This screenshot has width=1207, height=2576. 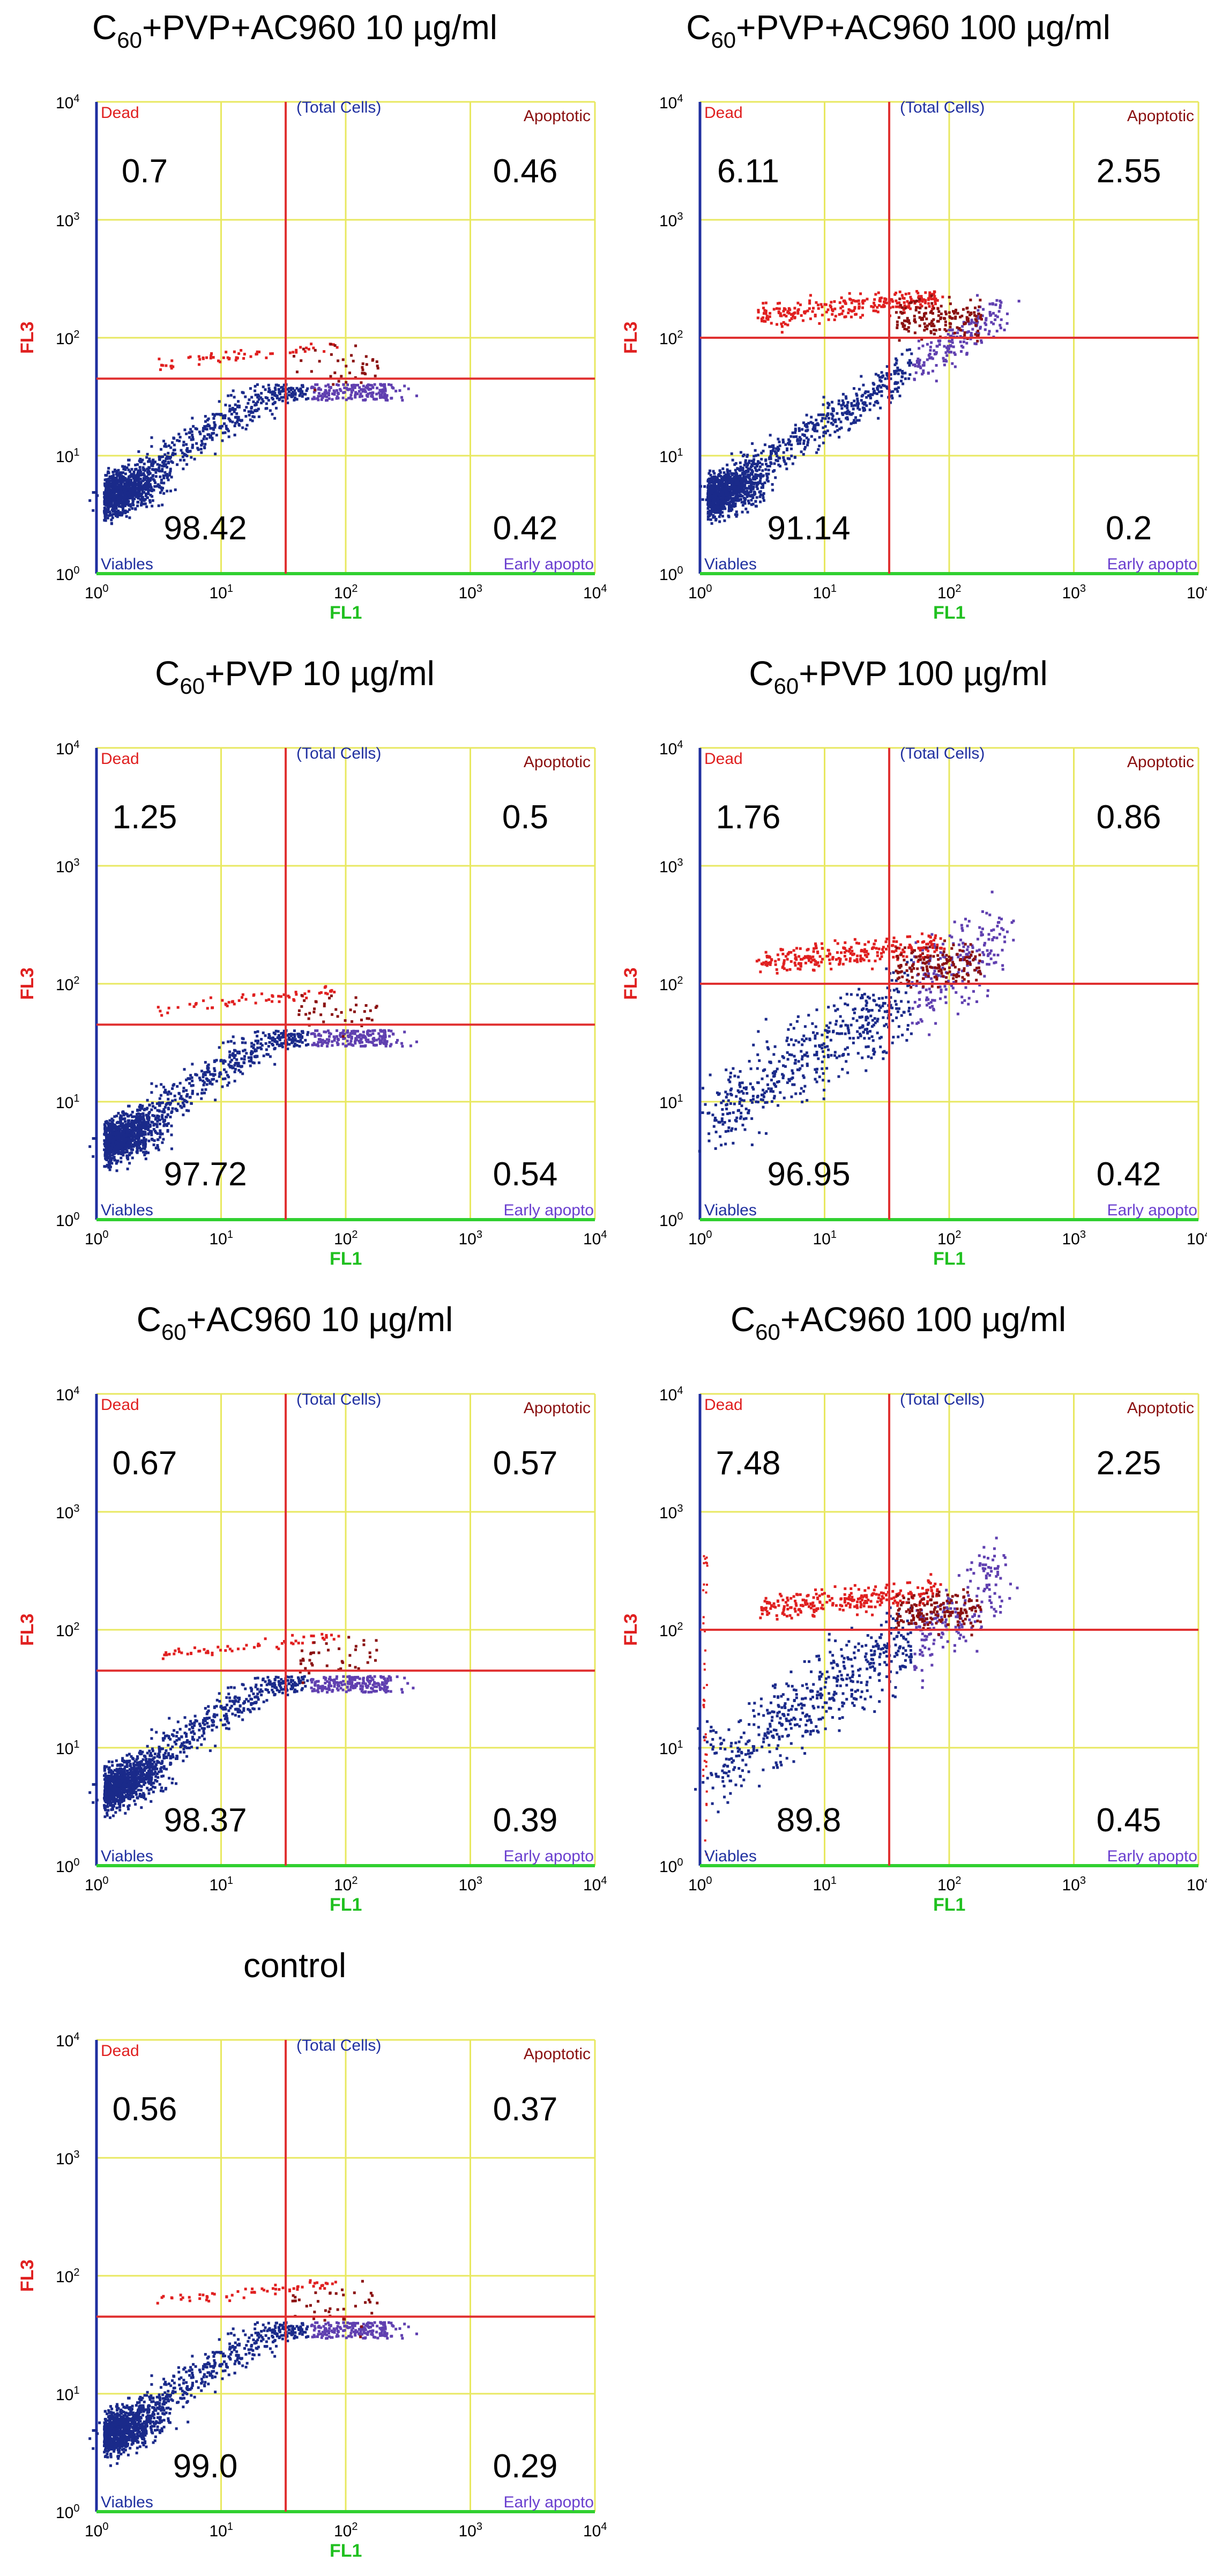 What do you see at coordinates (671, 221) in the screenshot?
I see `y-tick-label: 10³` at bounding box center [671, 221].